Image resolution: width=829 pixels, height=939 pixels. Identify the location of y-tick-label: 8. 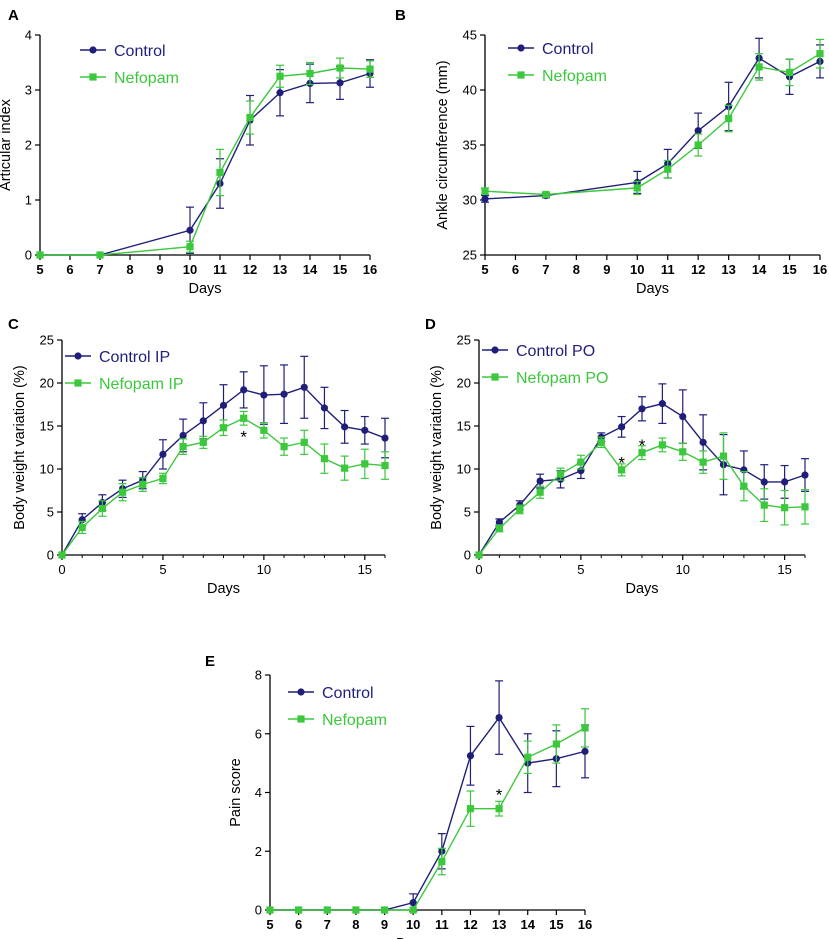
(258, 675).